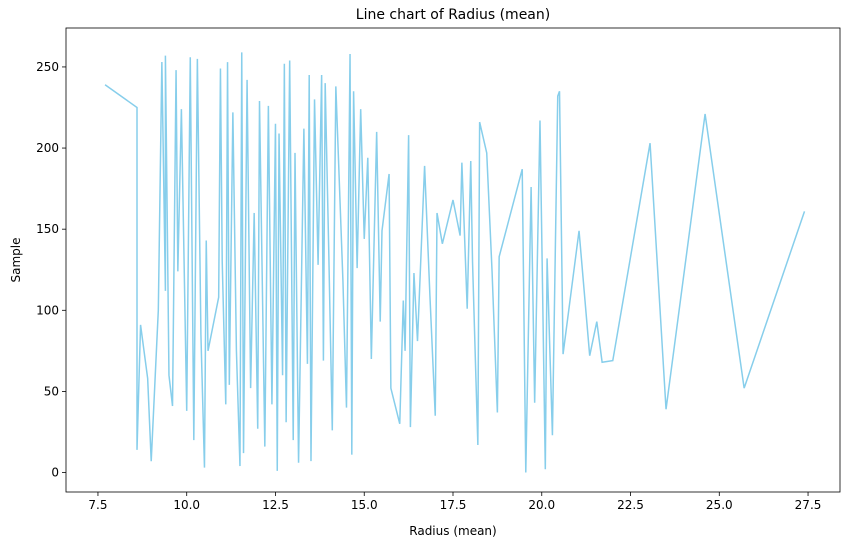 This screenshot has height=551, width=850. What do you see at coordinates (16, 260) in the screenshot?
I see `y-axis-label: Sample` at bounding box center [16, 260].